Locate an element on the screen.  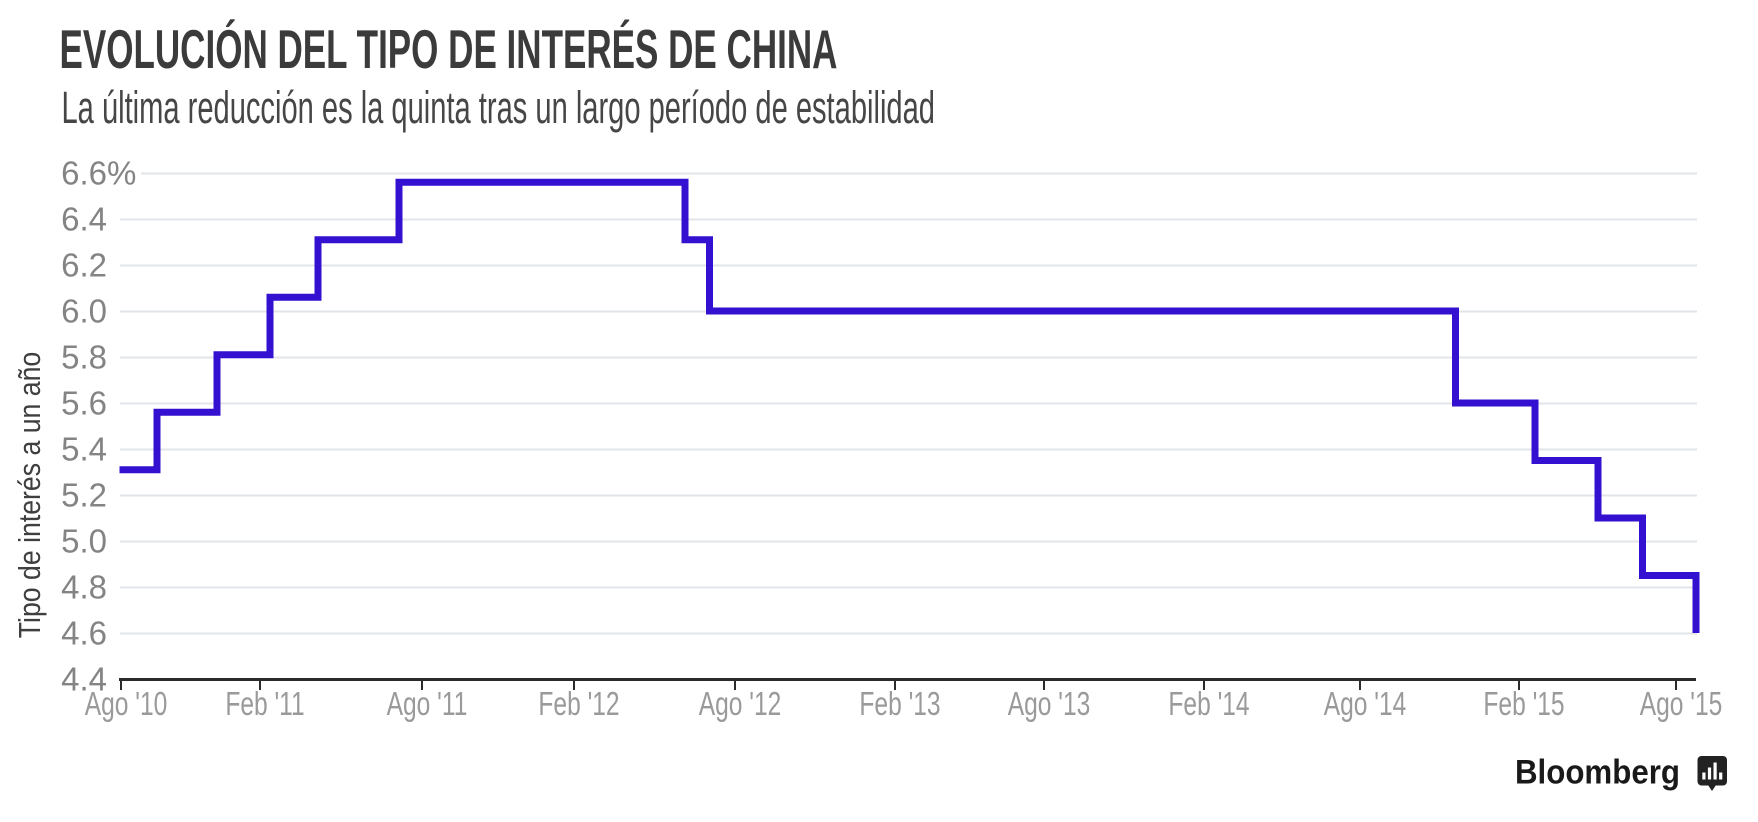
svg-text: Feb '11 is located at coordinates (264, 705).